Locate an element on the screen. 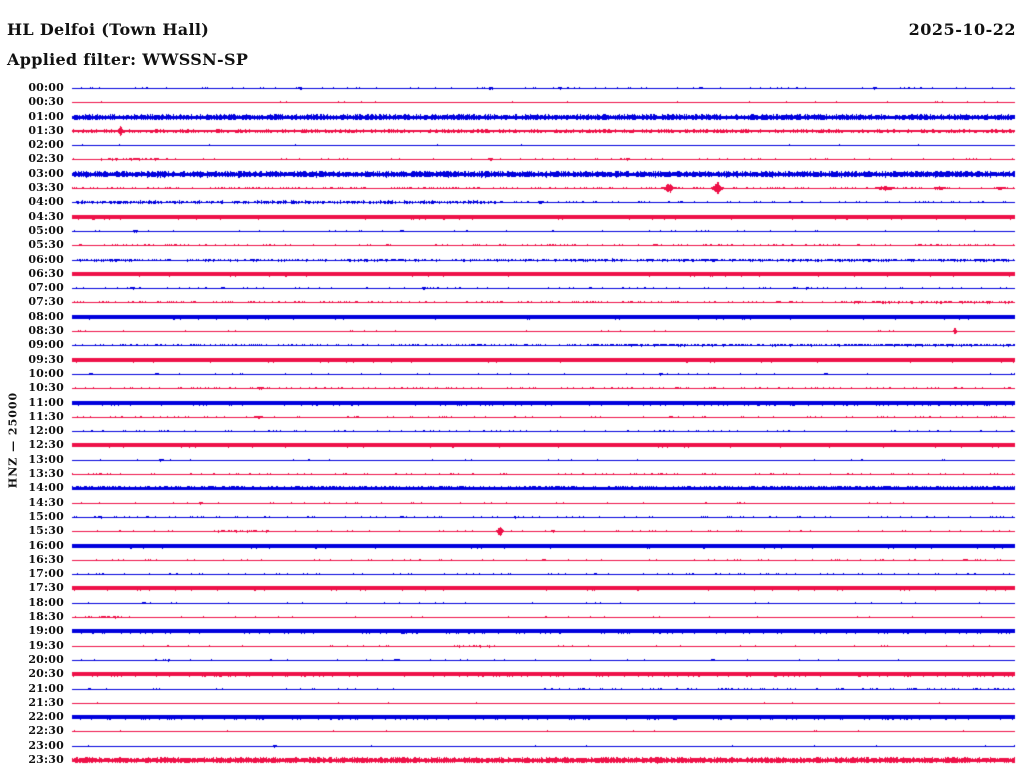  time-label: 12:00 is located at coordinates (46, 431).